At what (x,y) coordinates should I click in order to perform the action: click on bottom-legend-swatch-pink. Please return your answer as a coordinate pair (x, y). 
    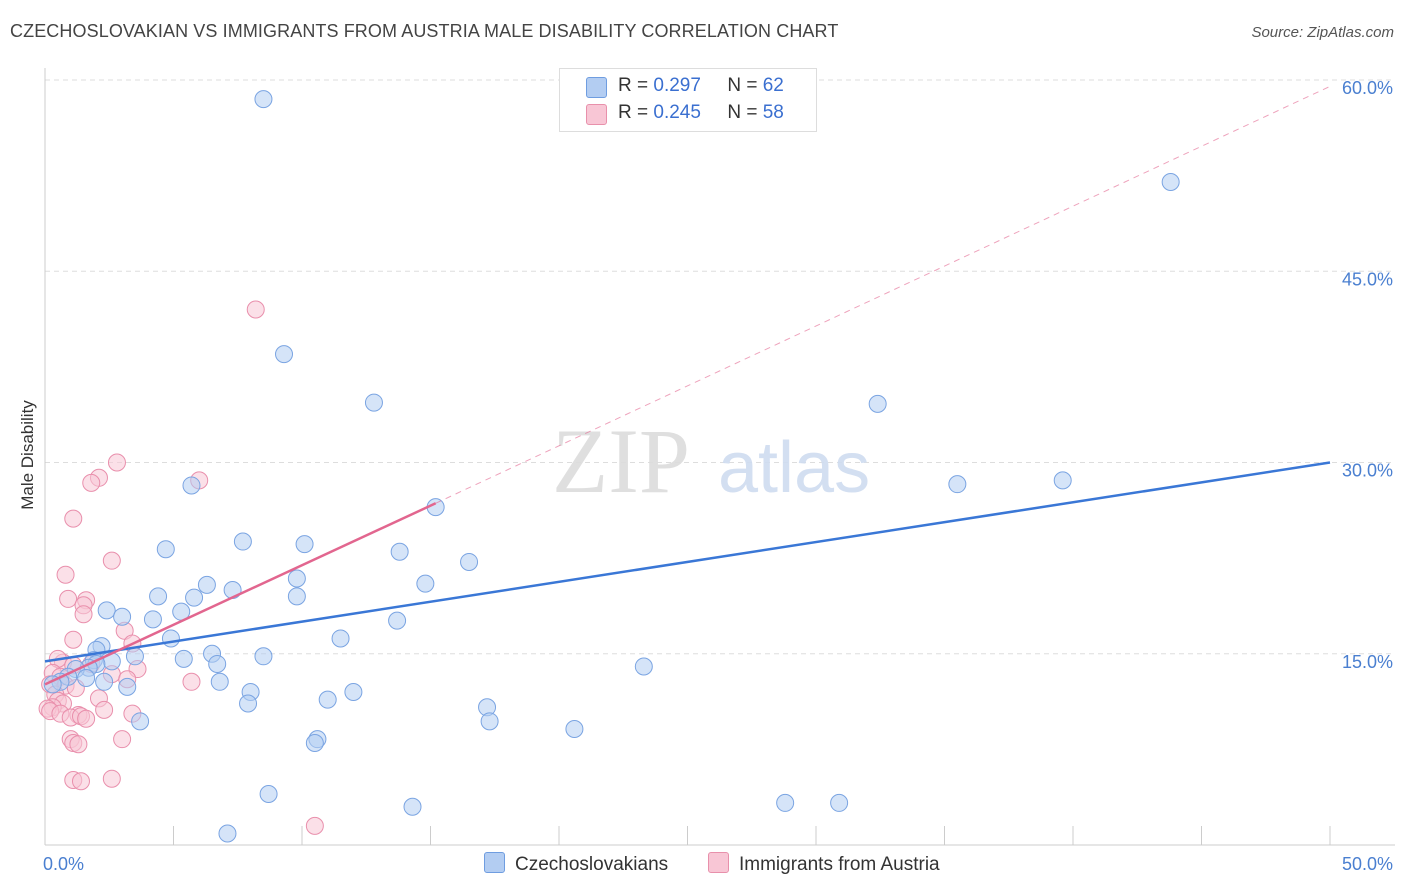
    Looking at the image, I should click on (718, 862).